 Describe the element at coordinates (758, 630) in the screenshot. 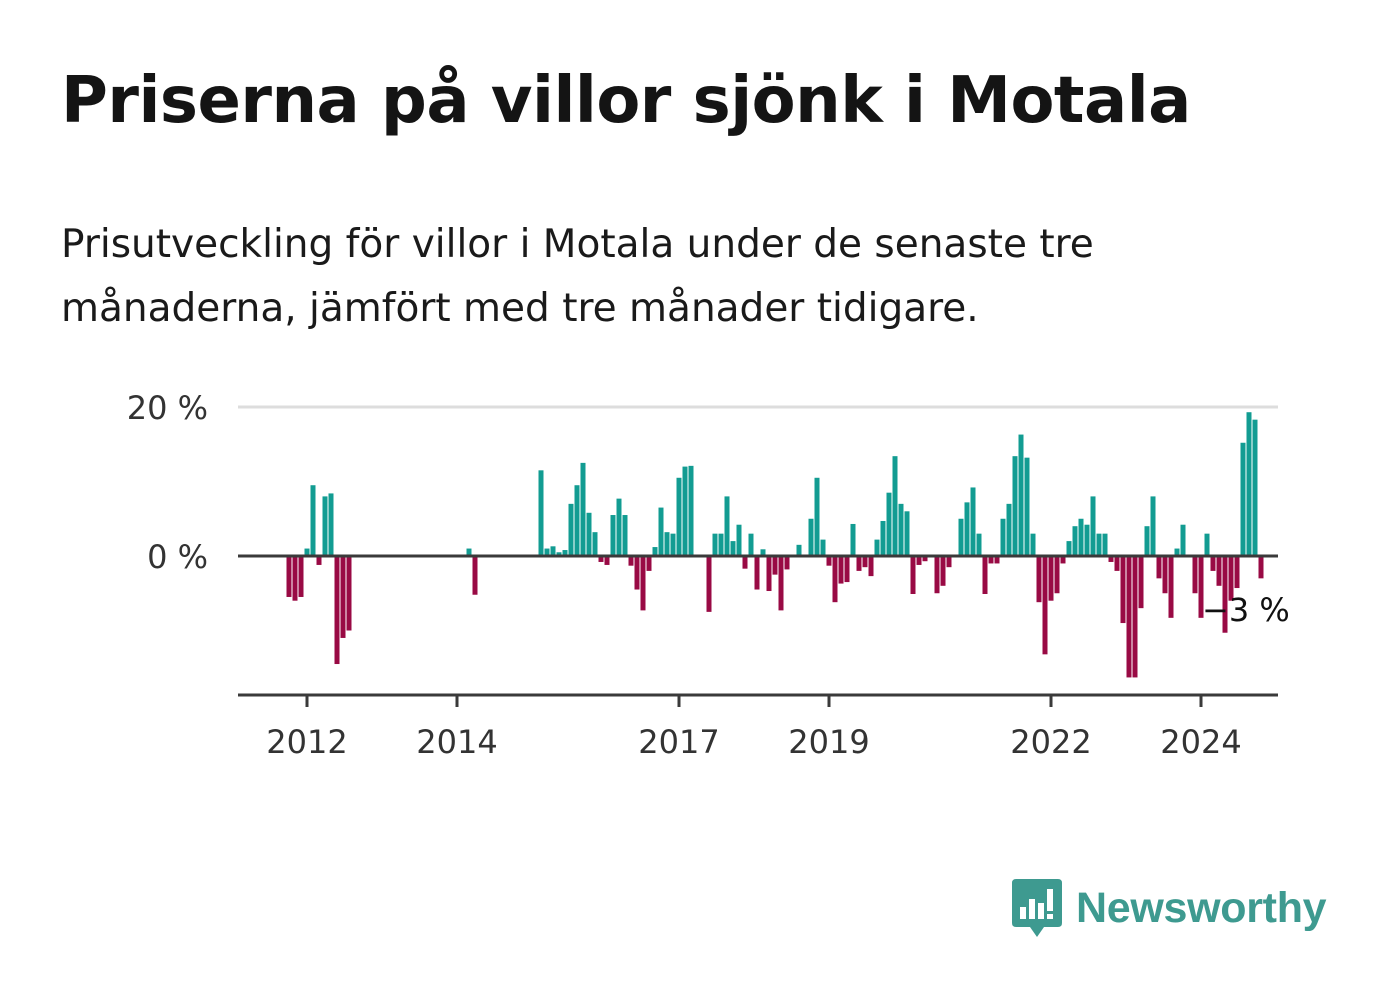

I see `axes` at that location.